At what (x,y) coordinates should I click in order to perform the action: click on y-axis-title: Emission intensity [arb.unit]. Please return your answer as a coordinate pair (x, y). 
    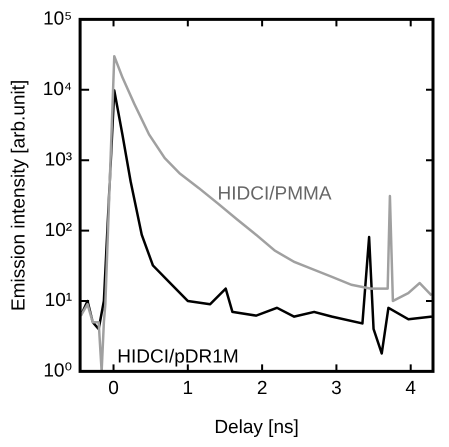
    Looking at the image, I should click on (19, 196).